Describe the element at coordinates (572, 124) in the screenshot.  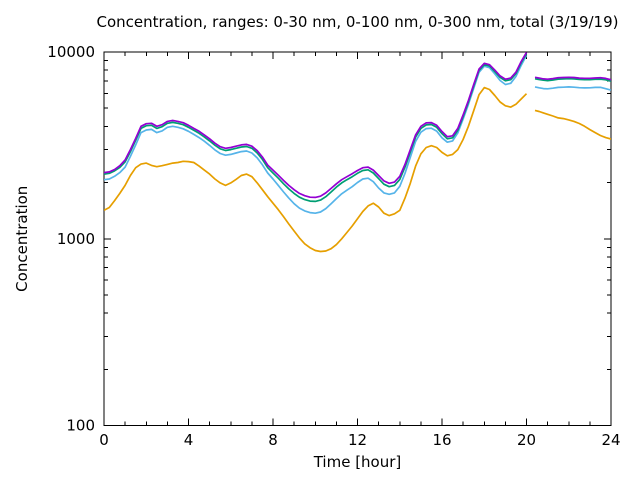
I see `series-line-0-30-nm` at that location.